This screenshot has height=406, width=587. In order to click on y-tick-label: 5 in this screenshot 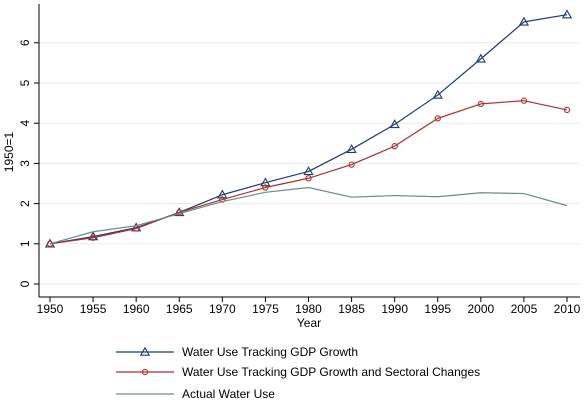, I will do `click(25, 82)`.